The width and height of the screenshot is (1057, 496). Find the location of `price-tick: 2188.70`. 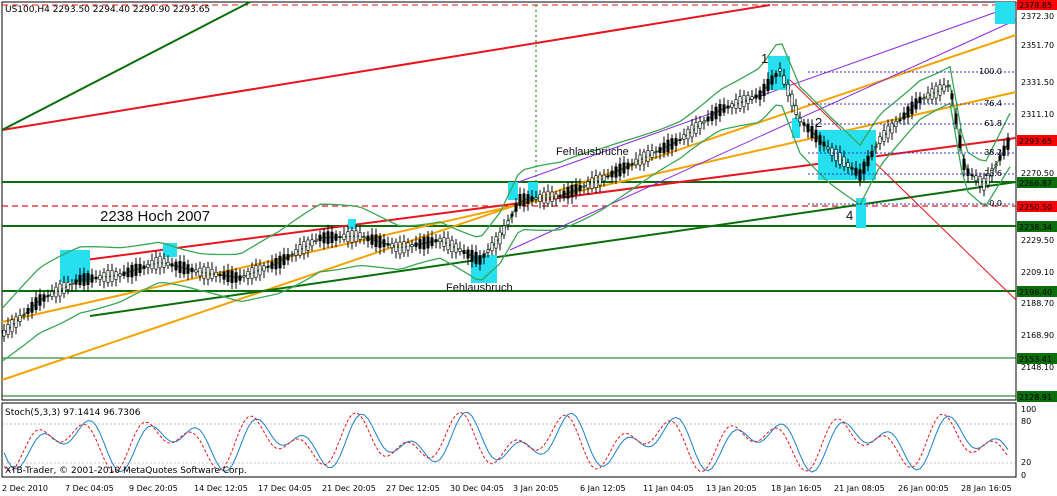

price-tick: 2188.70 is located at coordinates (1037, 303).